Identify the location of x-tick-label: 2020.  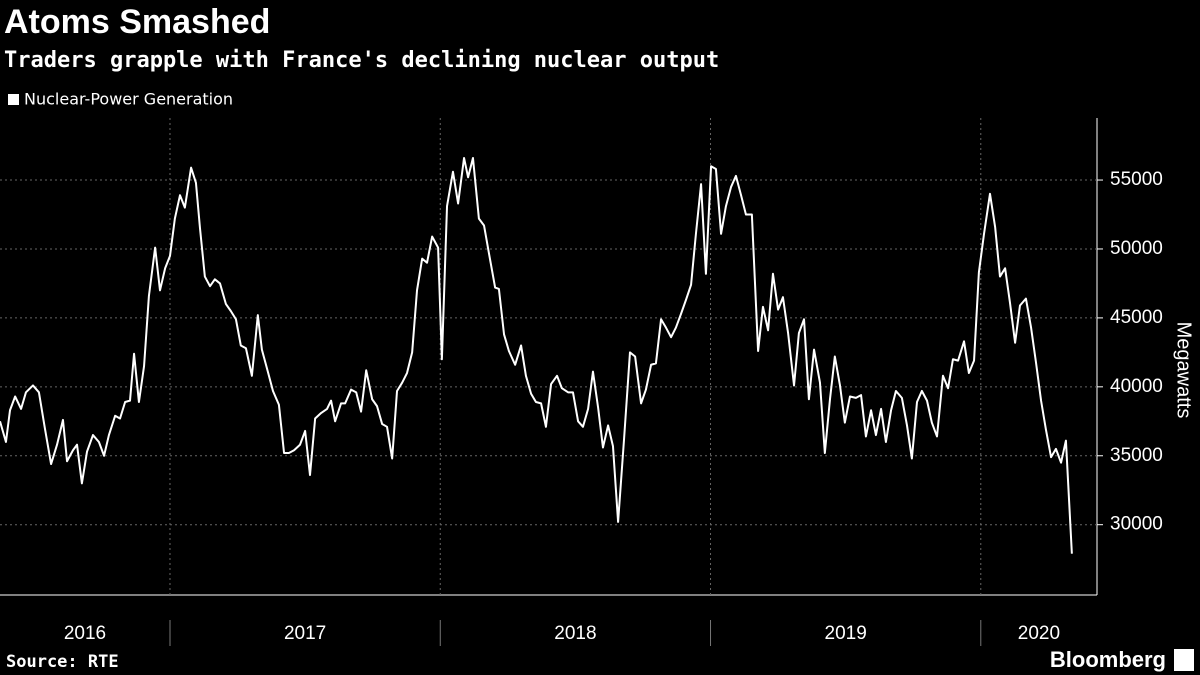
(1039, 633).